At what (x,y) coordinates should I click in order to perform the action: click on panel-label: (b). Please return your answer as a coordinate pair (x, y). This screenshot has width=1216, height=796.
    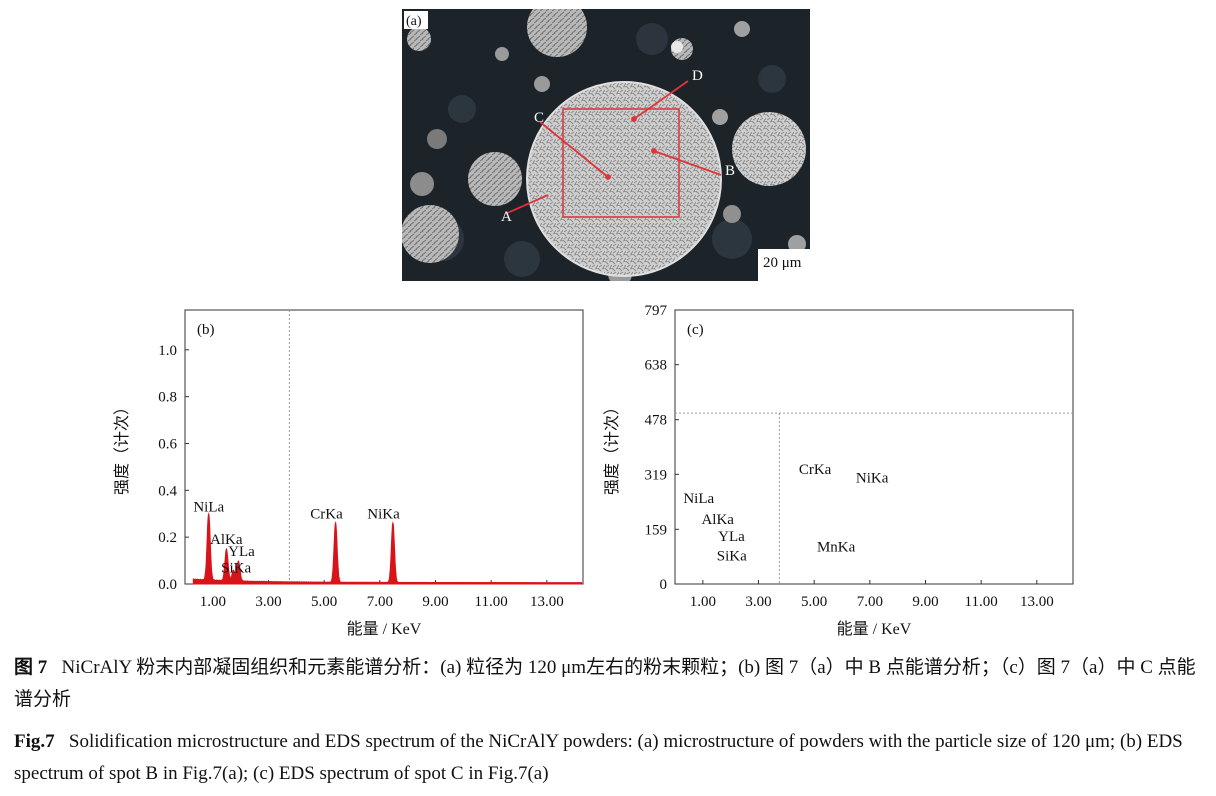
    Looking at the image, I should click on (206, 330).